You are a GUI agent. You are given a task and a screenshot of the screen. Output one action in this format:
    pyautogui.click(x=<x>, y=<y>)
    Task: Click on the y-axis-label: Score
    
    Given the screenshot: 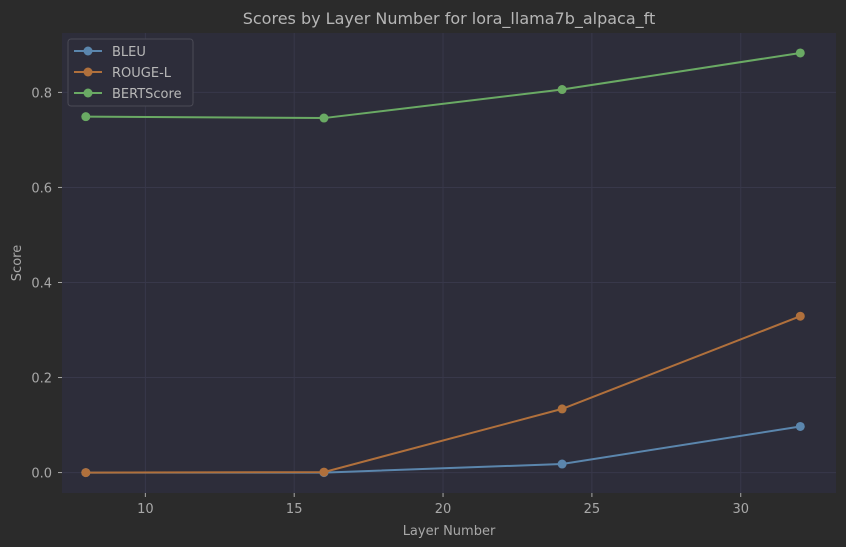 What is the action you would take?
    pyautogui.click(x=17, y=263)
    